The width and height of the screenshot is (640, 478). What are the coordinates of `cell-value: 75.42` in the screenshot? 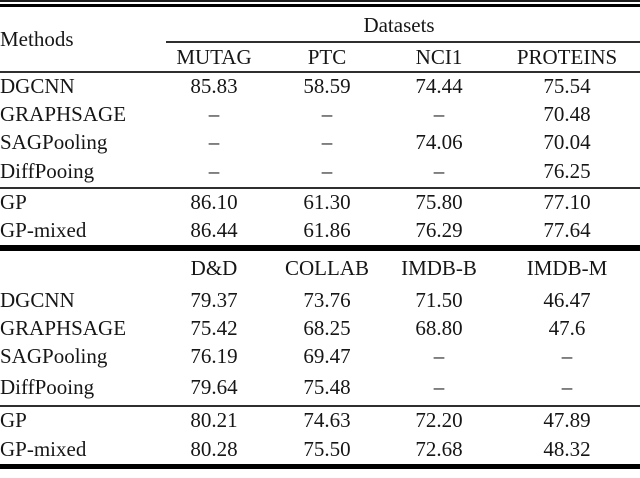 It's located at (214, 327).